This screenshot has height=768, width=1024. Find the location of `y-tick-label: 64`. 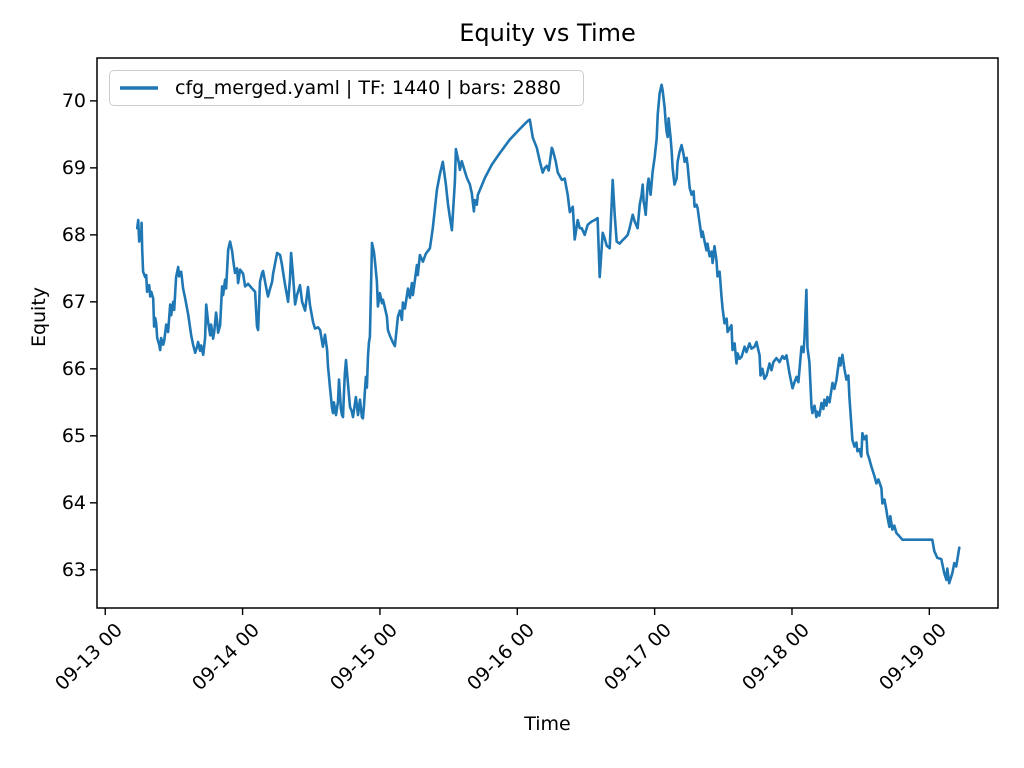

y-tick-label: 64 is located at coordinates (73, 502).